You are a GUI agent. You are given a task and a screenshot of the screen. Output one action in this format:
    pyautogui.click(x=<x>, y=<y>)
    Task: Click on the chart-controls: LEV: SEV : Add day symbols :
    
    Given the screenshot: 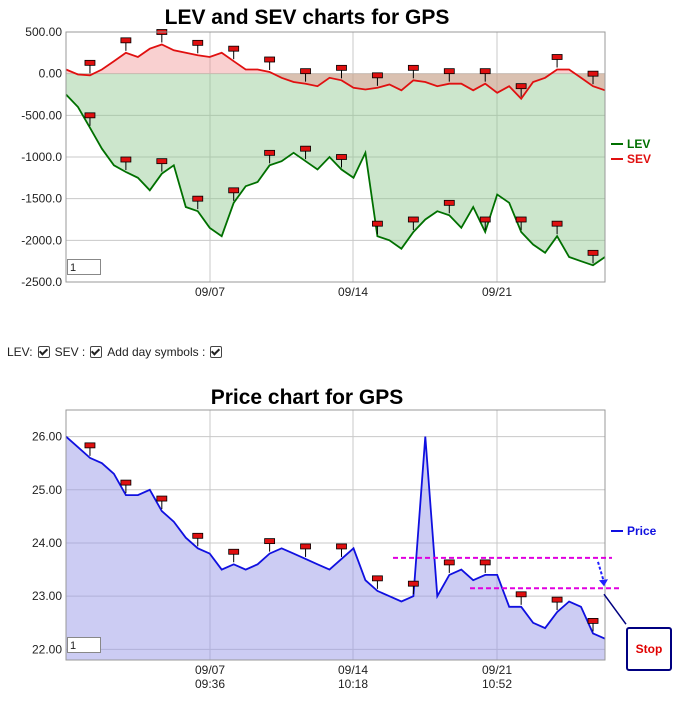 What is the action you would take?
    pyautogui.click(x=115, y=352)
    